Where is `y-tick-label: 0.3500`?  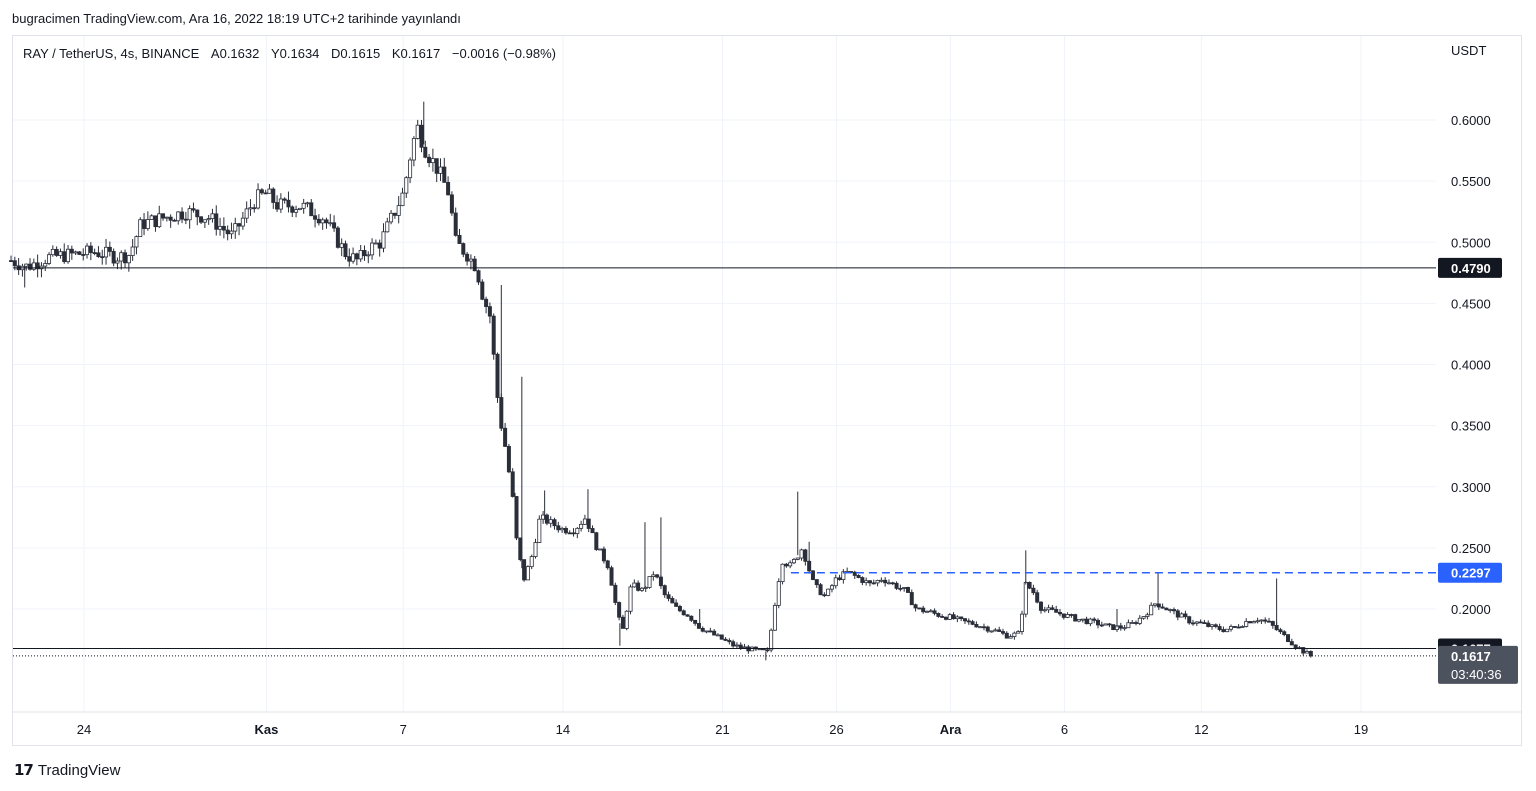 y-tick-label: 0.3500 is located at coordinates (1471, 426).